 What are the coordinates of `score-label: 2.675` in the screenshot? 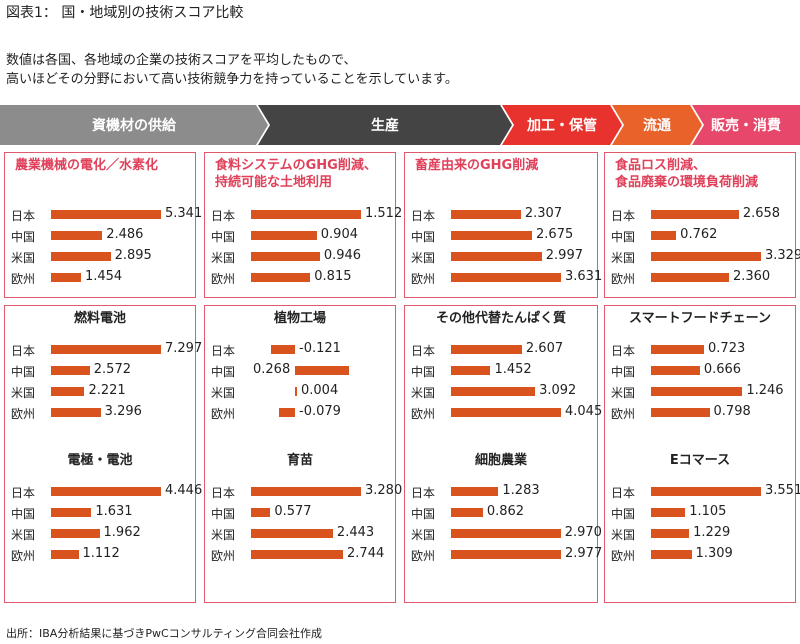 It's located at (555, 234).